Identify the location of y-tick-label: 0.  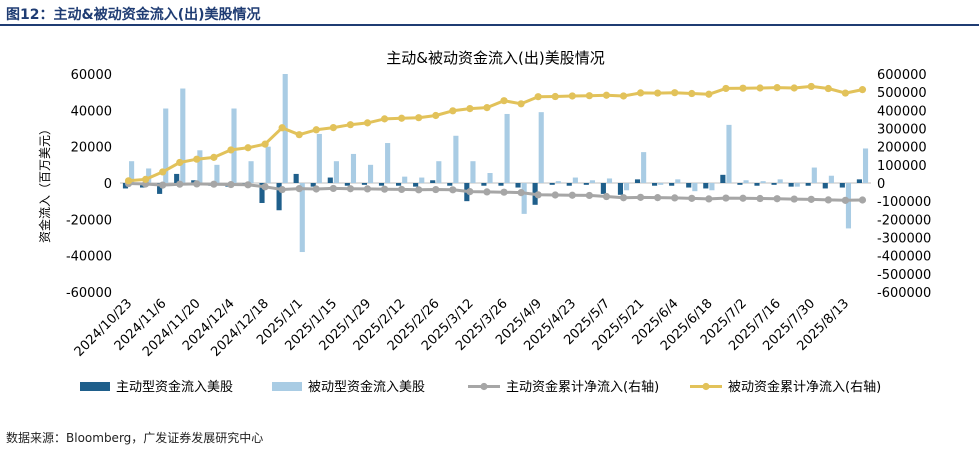
(108, 184).